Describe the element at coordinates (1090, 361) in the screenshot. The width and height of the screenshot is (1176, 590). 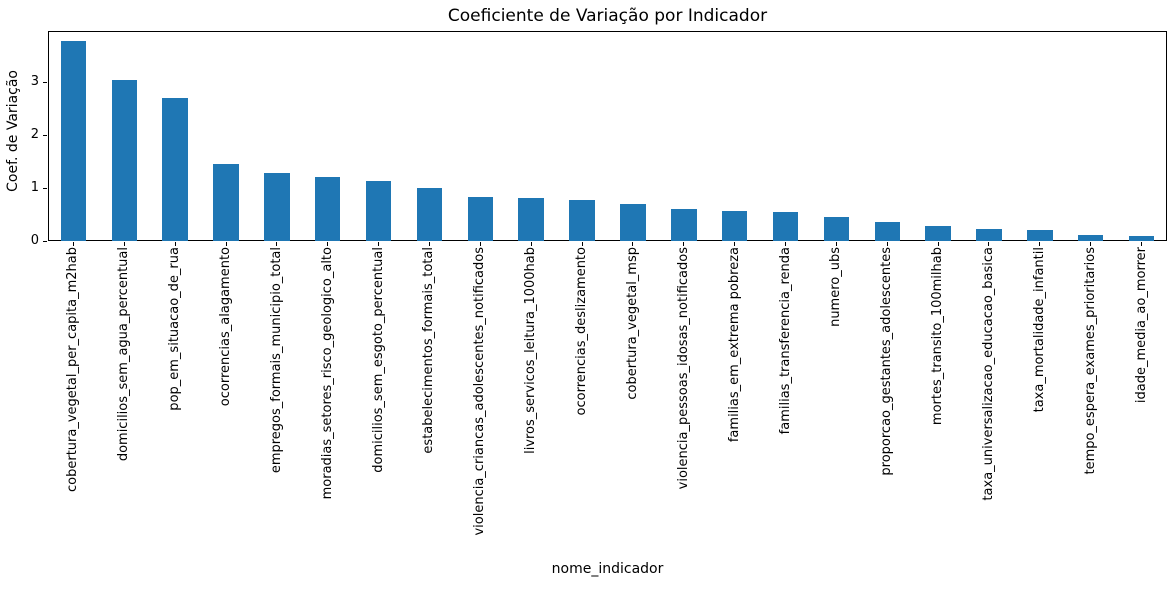
I see `x-tick-label: tempo_espera_exames_prioritarios` at that location.